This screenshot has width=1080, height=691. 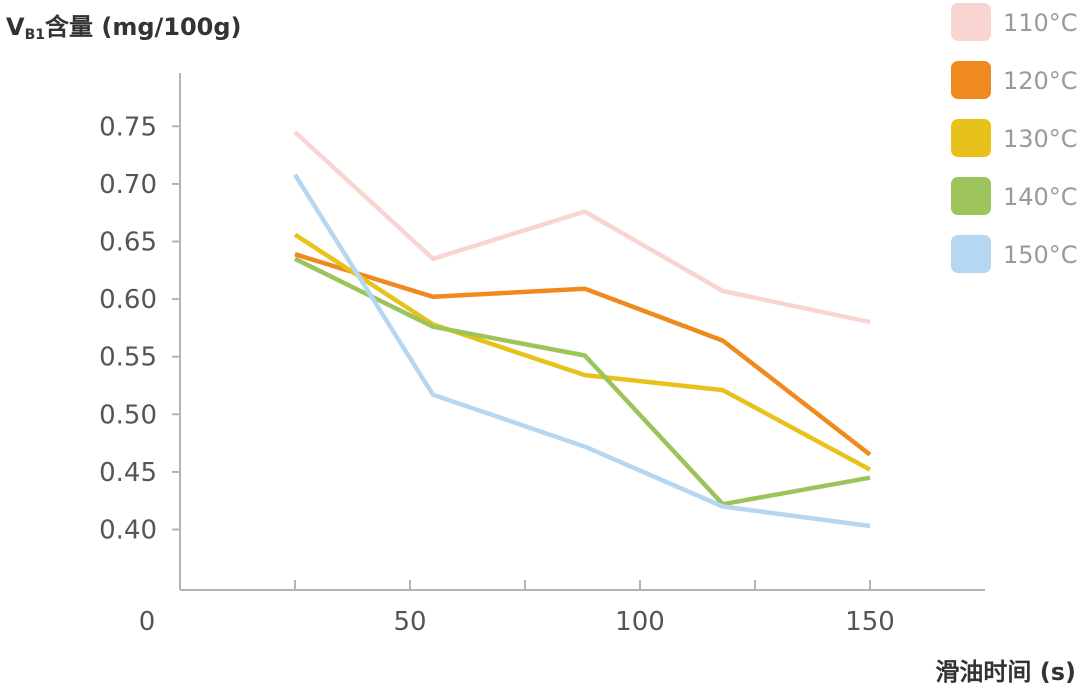 What do you see at coordinates (1040, 255) in the screenshot?
I see `legend-label: 150°C` at bounding box center [1040, 255].